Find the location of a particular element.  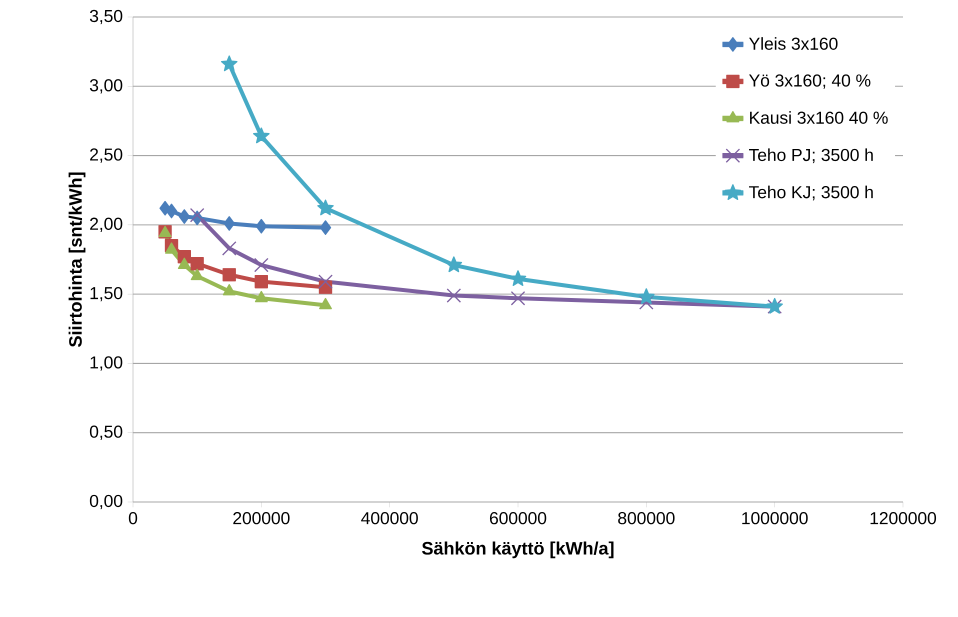

x-tick-label: 1000000 is located at coordinates (775, 518).